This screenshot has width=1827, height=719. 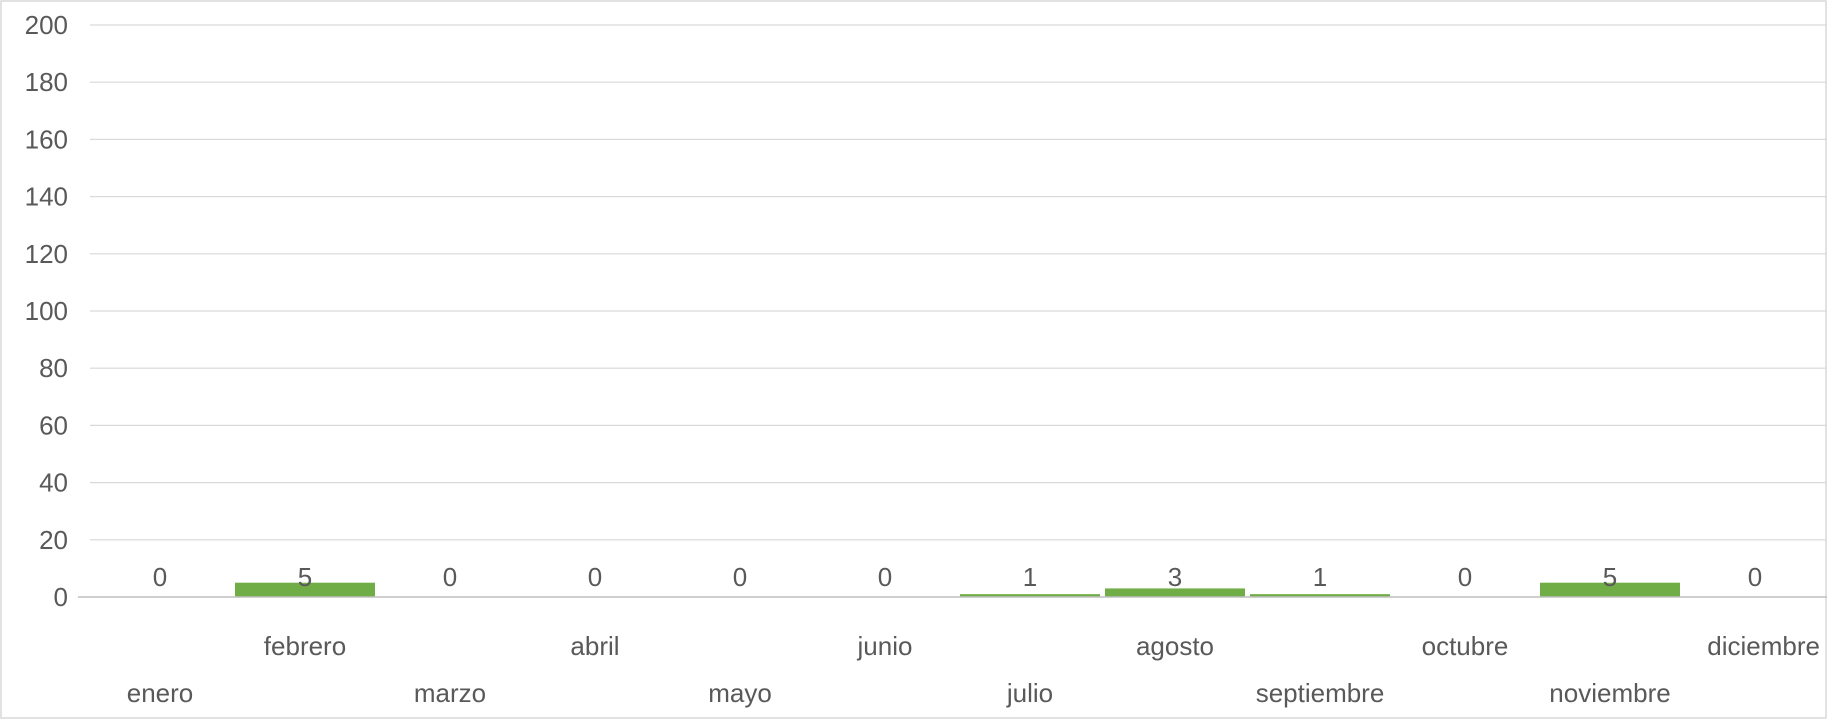 I want to click on category-label: enero, so click(x=160, y=693).